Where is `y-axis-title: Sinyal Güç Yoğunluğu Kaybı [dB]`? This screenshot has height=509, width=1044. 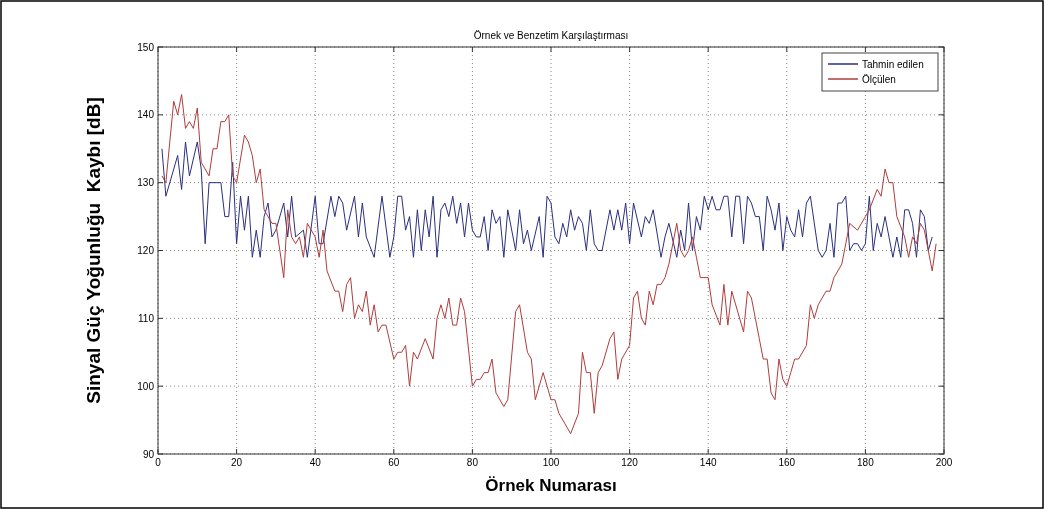
y-axis-title: Sinyal Güç Yoğunluğu Kaybı [dB] is located at coordinates (93, 250).